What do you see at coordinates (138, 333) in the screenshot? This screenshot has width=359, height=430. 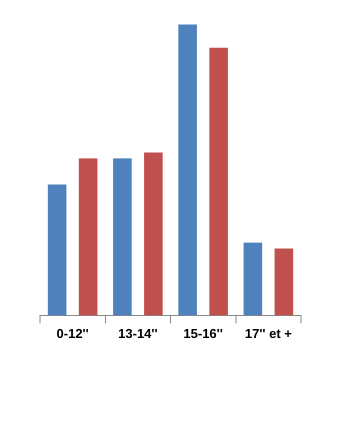 I see `x-tick-label: 13-14''` at bounding box center [138, 333].